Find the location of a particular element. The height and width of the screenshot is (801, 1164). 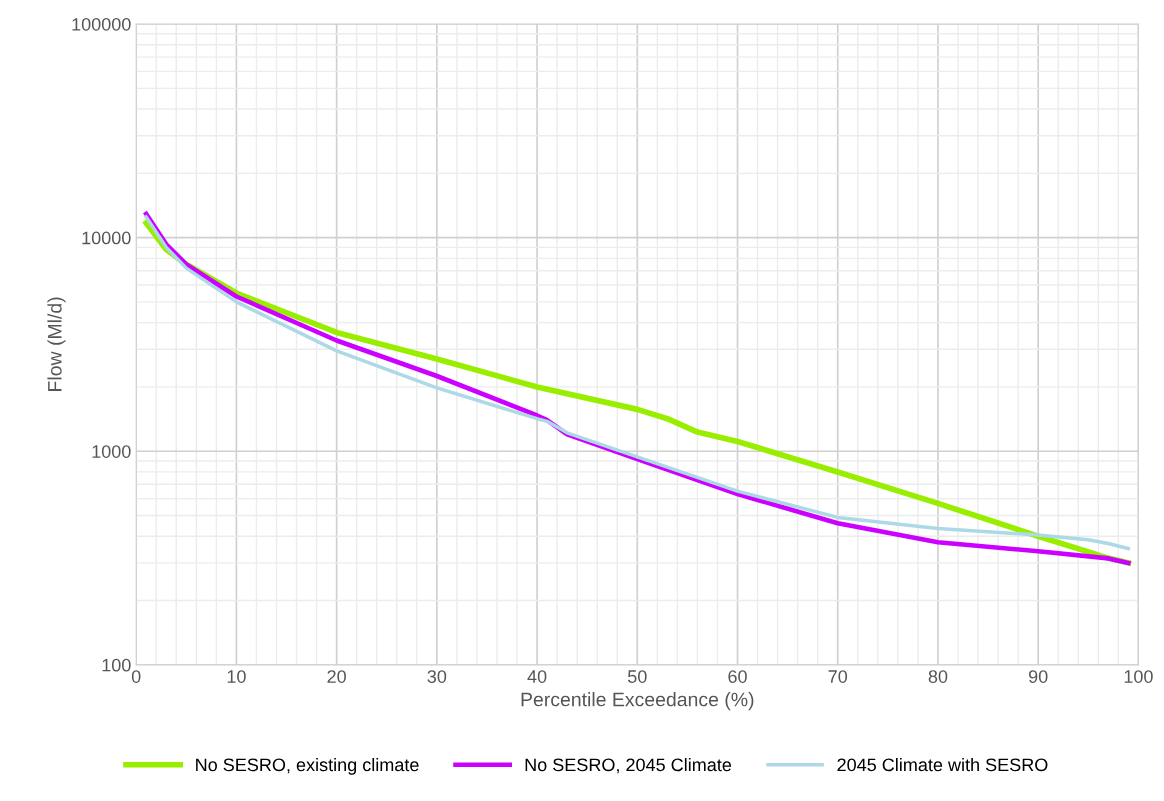

legend-label: No SESRO, existing climate is located at coordinates (307, 766).